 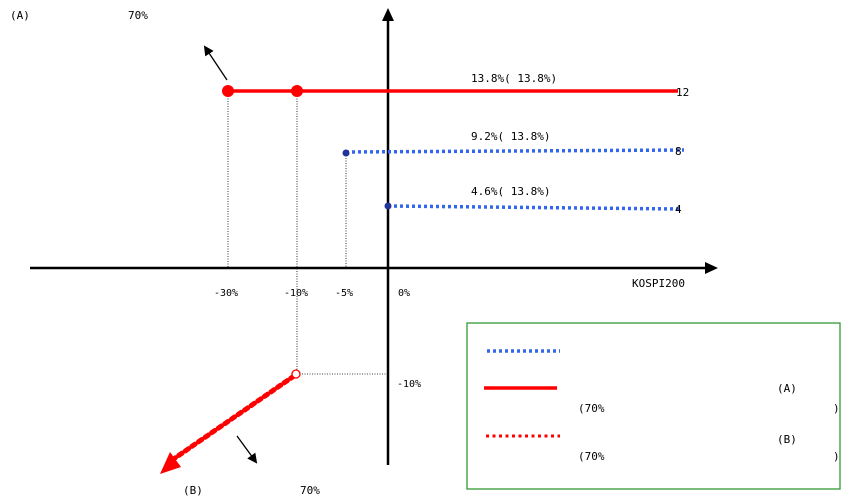 What do you see at coordinates (836, 456) in the screenshot?
I see `legend-b-close: )` at bounding box center [836, 456].